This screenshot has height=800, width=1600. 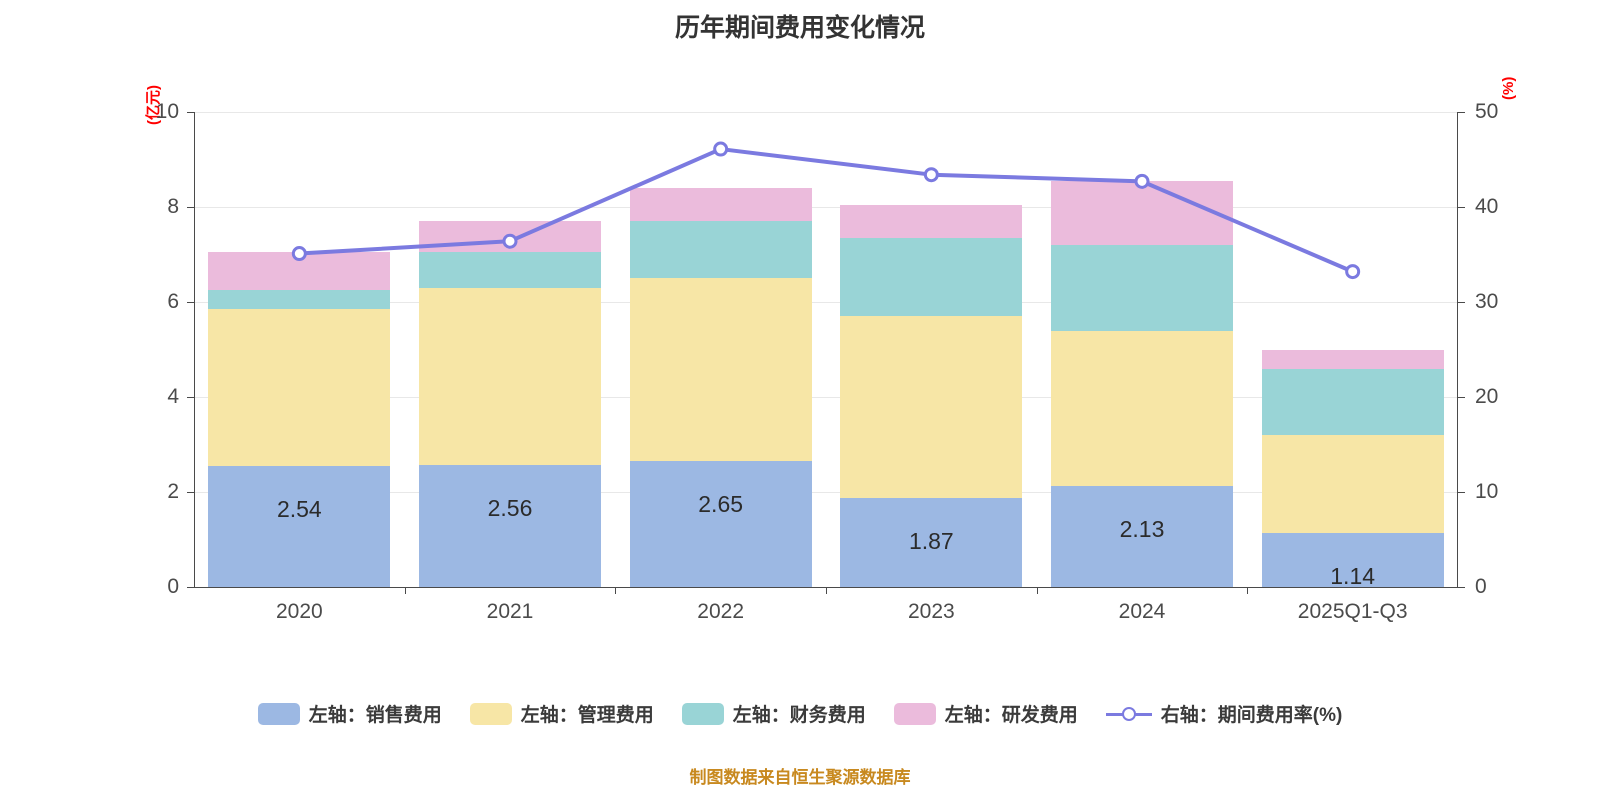 I want to click on legend-line-marker-icon, so click(x=1128, y=714).